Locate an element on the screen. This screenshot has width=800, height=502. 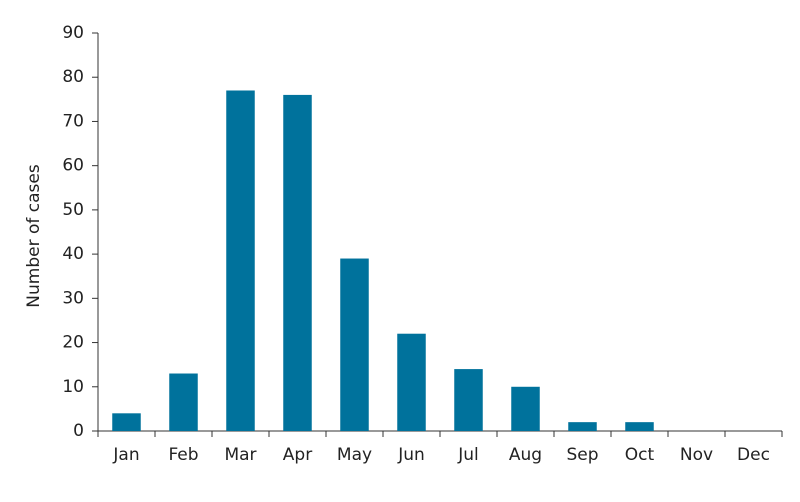
x-tick-label: Nov is located at coordinates (696, 455).